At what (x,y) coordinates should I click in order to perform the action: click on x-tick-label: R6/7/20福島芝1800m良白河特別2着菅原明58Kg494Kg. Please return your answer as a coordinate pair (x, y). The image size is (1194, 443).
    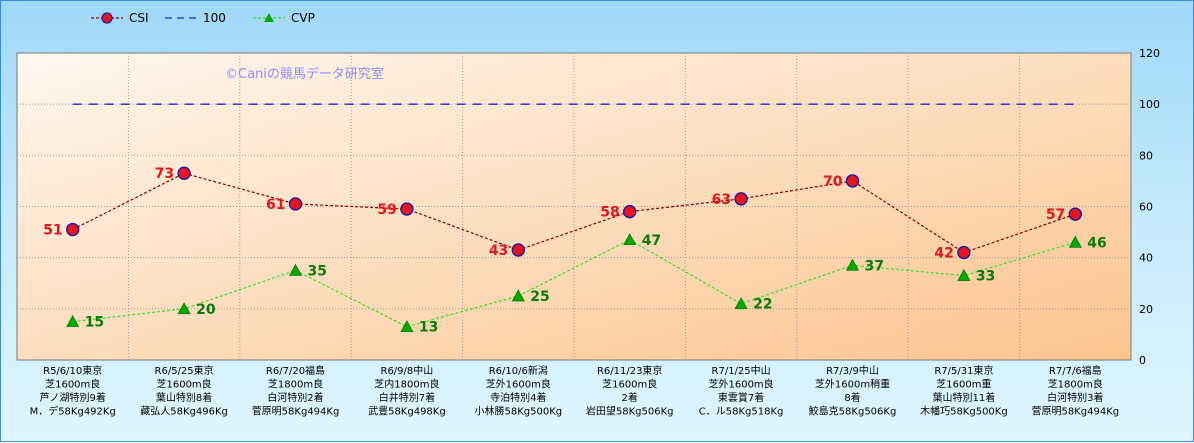
    Looking at the image, I should click on (296, 391).